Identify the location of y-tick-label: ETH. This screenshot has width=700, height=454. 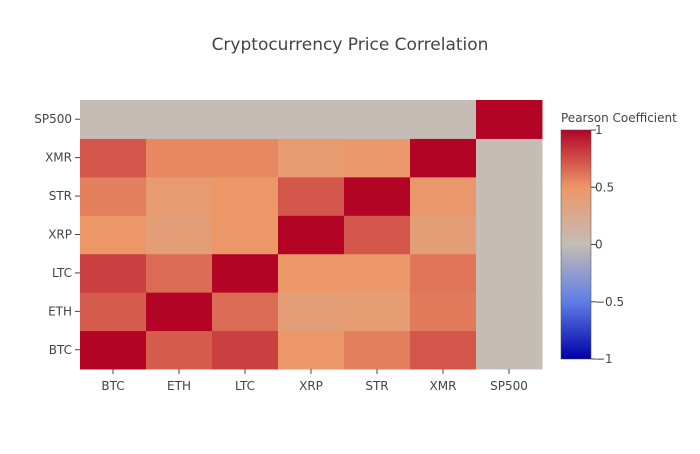
(60, 311).